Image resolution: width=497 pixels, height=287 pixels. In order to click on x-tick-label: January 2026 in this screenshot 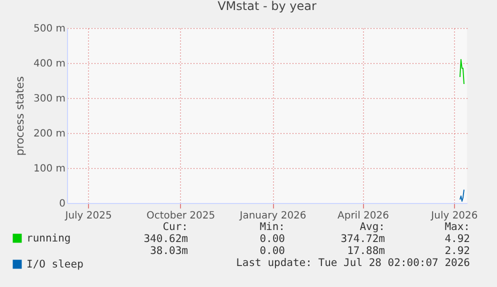, I will do `click(272, 216)`.